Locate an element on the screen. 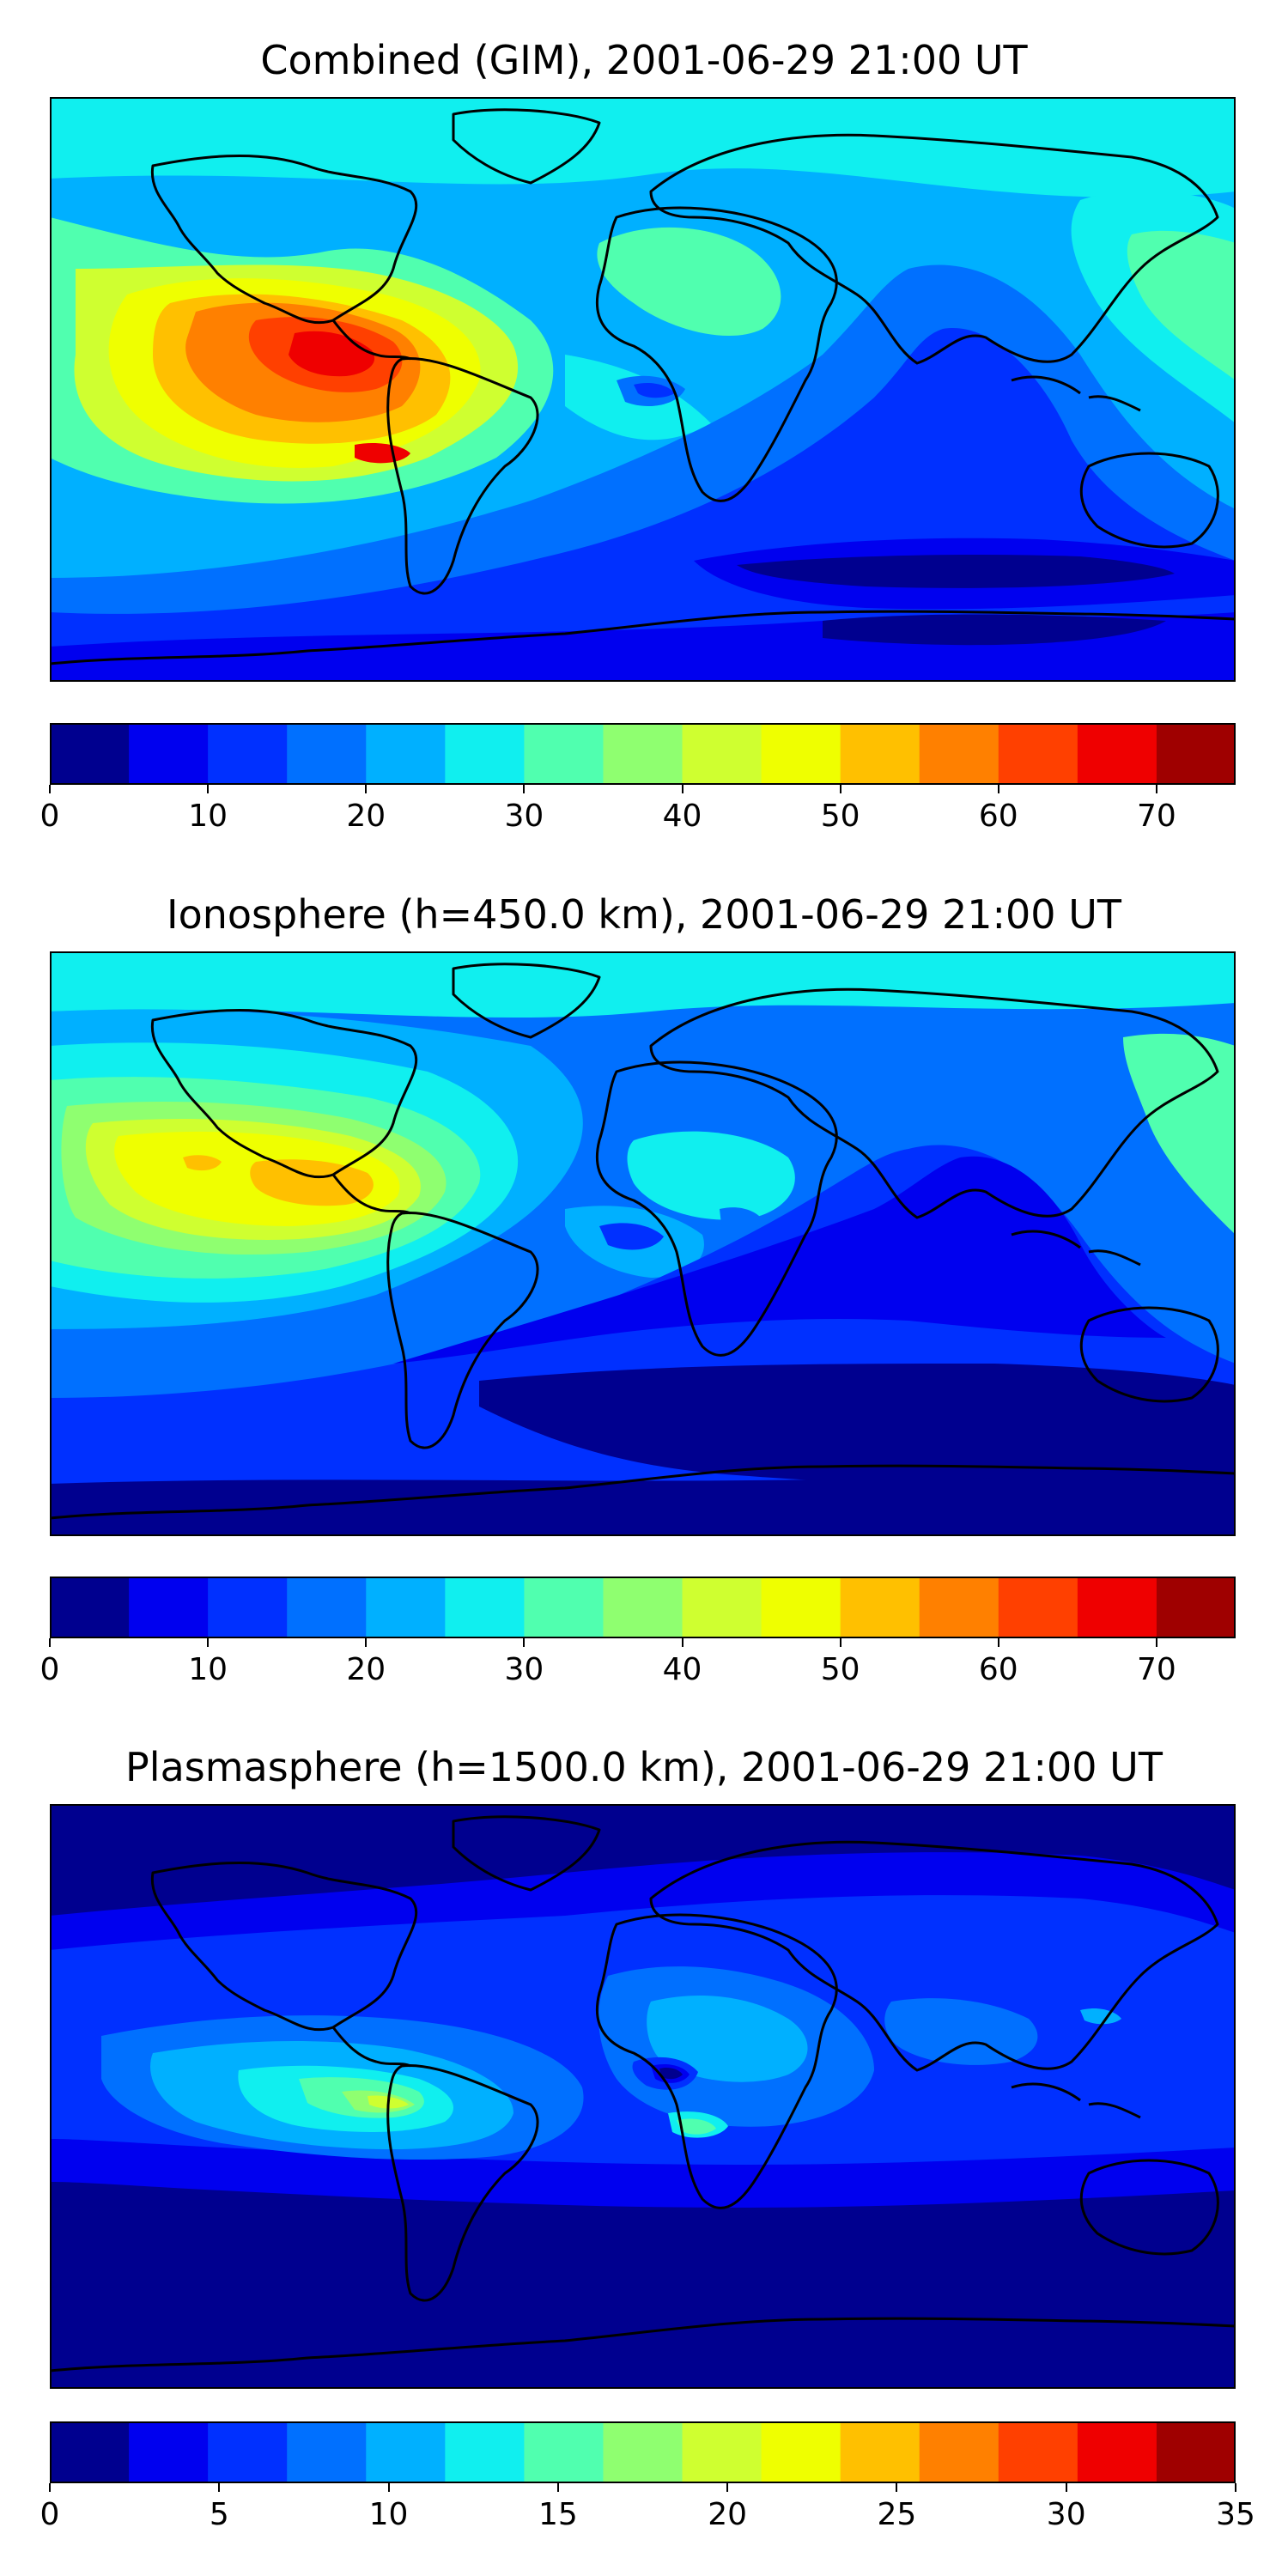  panel-2-colorbar is located at coordinates (643, 1608).